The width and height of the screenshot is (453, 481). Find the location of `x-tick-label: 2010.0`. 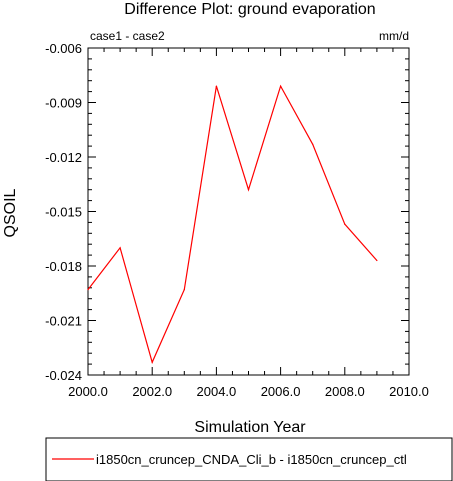

x-tick-label: 2010.0 is located at coordinates (409, 391).